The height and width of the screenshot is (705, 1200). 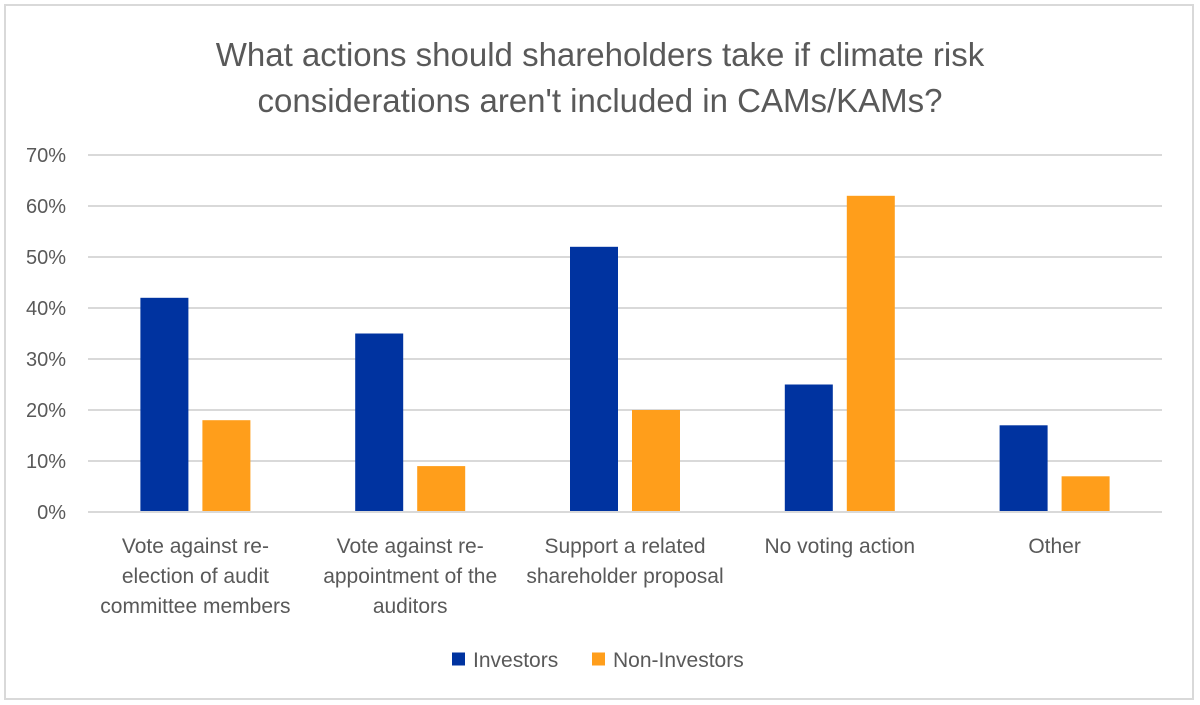 What do you see at coordinates (46, 309) in the screenshot?
I see `y-tick-label: 40%` at bounding box center [46, 309].